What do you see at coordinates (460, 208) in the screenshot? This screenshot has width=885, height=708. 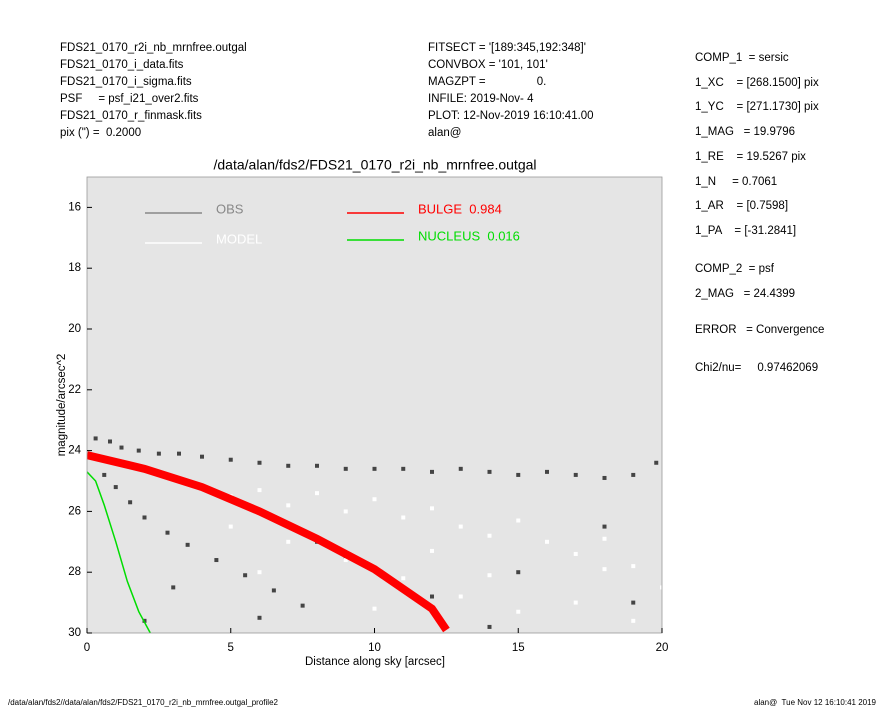 I see `legend-label: BULGE 0.984` at bounding box center [460, 208].